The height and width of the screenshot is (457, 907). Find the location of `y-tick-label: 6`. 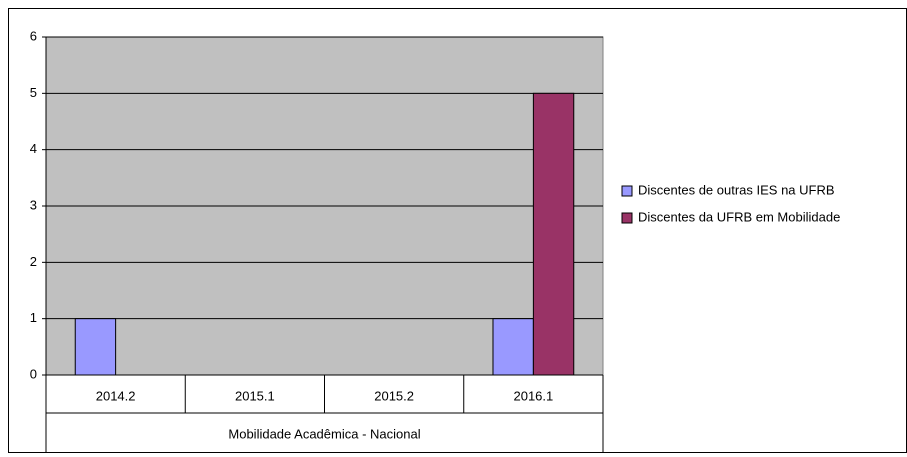

y-tick-label: 6 is located at coordinates (33, 35).